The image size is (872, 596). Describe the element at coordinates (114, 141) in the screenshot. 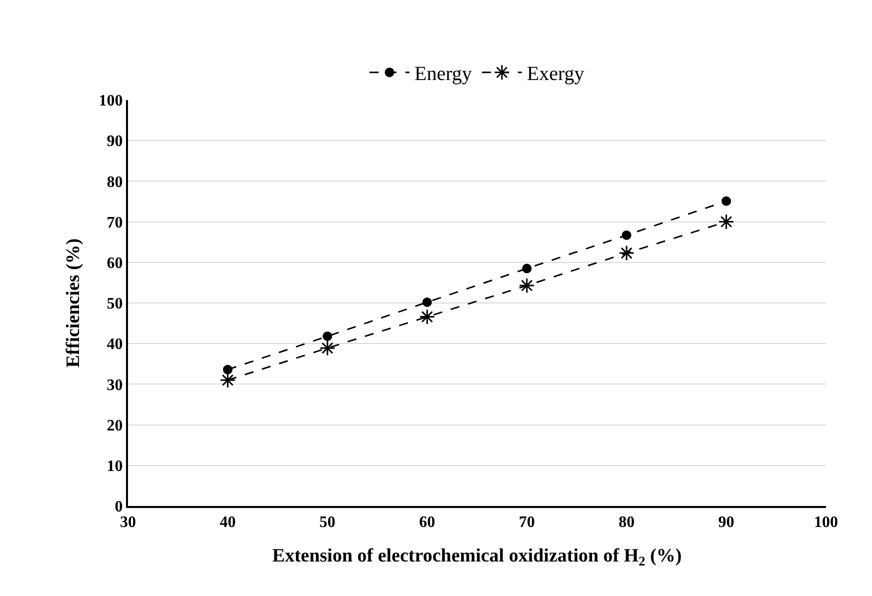

I see `y-tick-label: 90` at that location.